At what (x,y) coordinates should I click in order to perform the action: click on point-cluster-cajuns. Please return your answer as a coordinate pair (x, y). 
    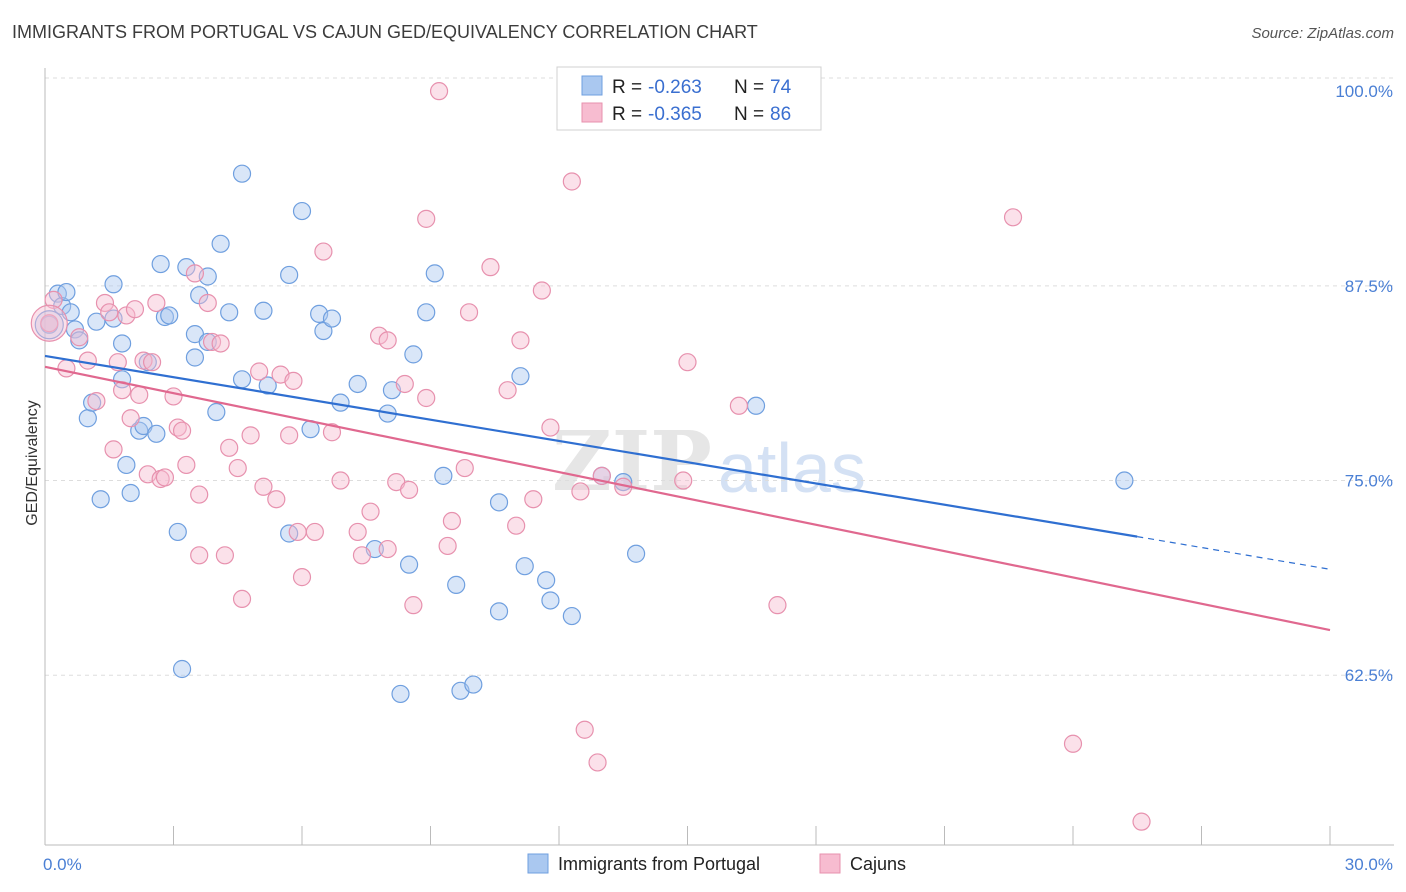
    Looking at the image, I should click on (49, 323).